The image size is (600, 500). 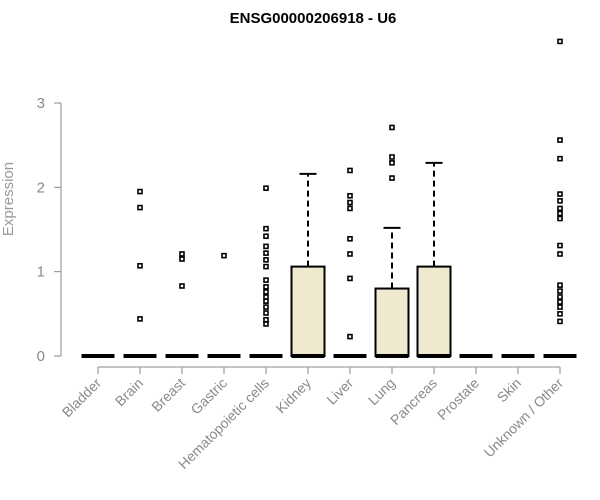 What do you see at coordinates (8, 199) in the screenshot?
I see `y-axis-label: Expression` at bounding box center [8, 199].